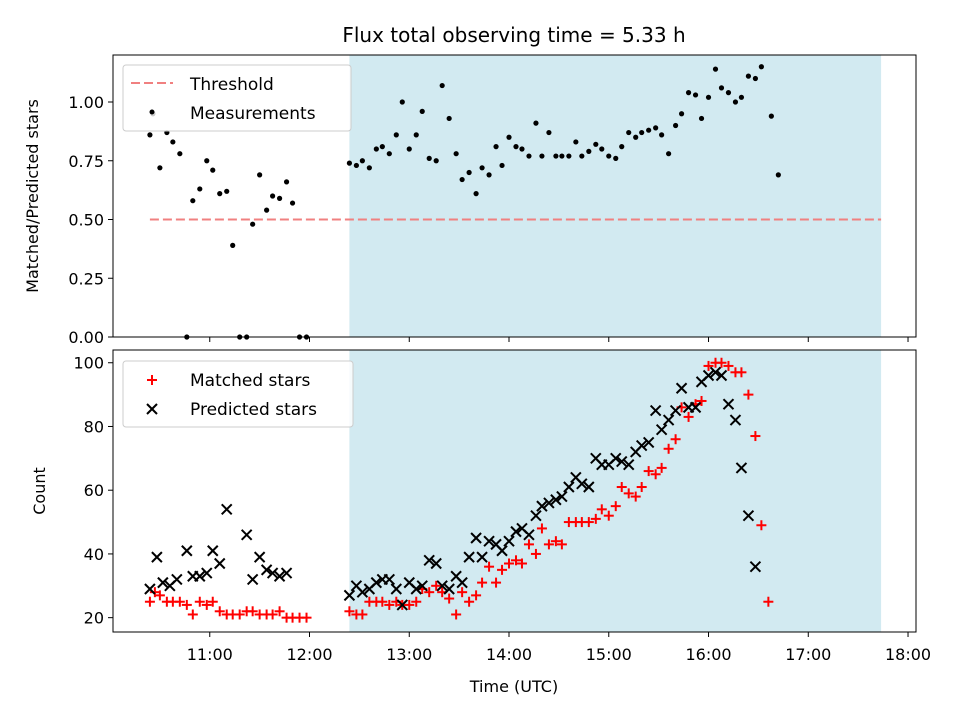  What do you see at coordinates (152, 380) in the screenshot?
I see `matched-stars-legend-symbol` at bounding box center [152, 380].